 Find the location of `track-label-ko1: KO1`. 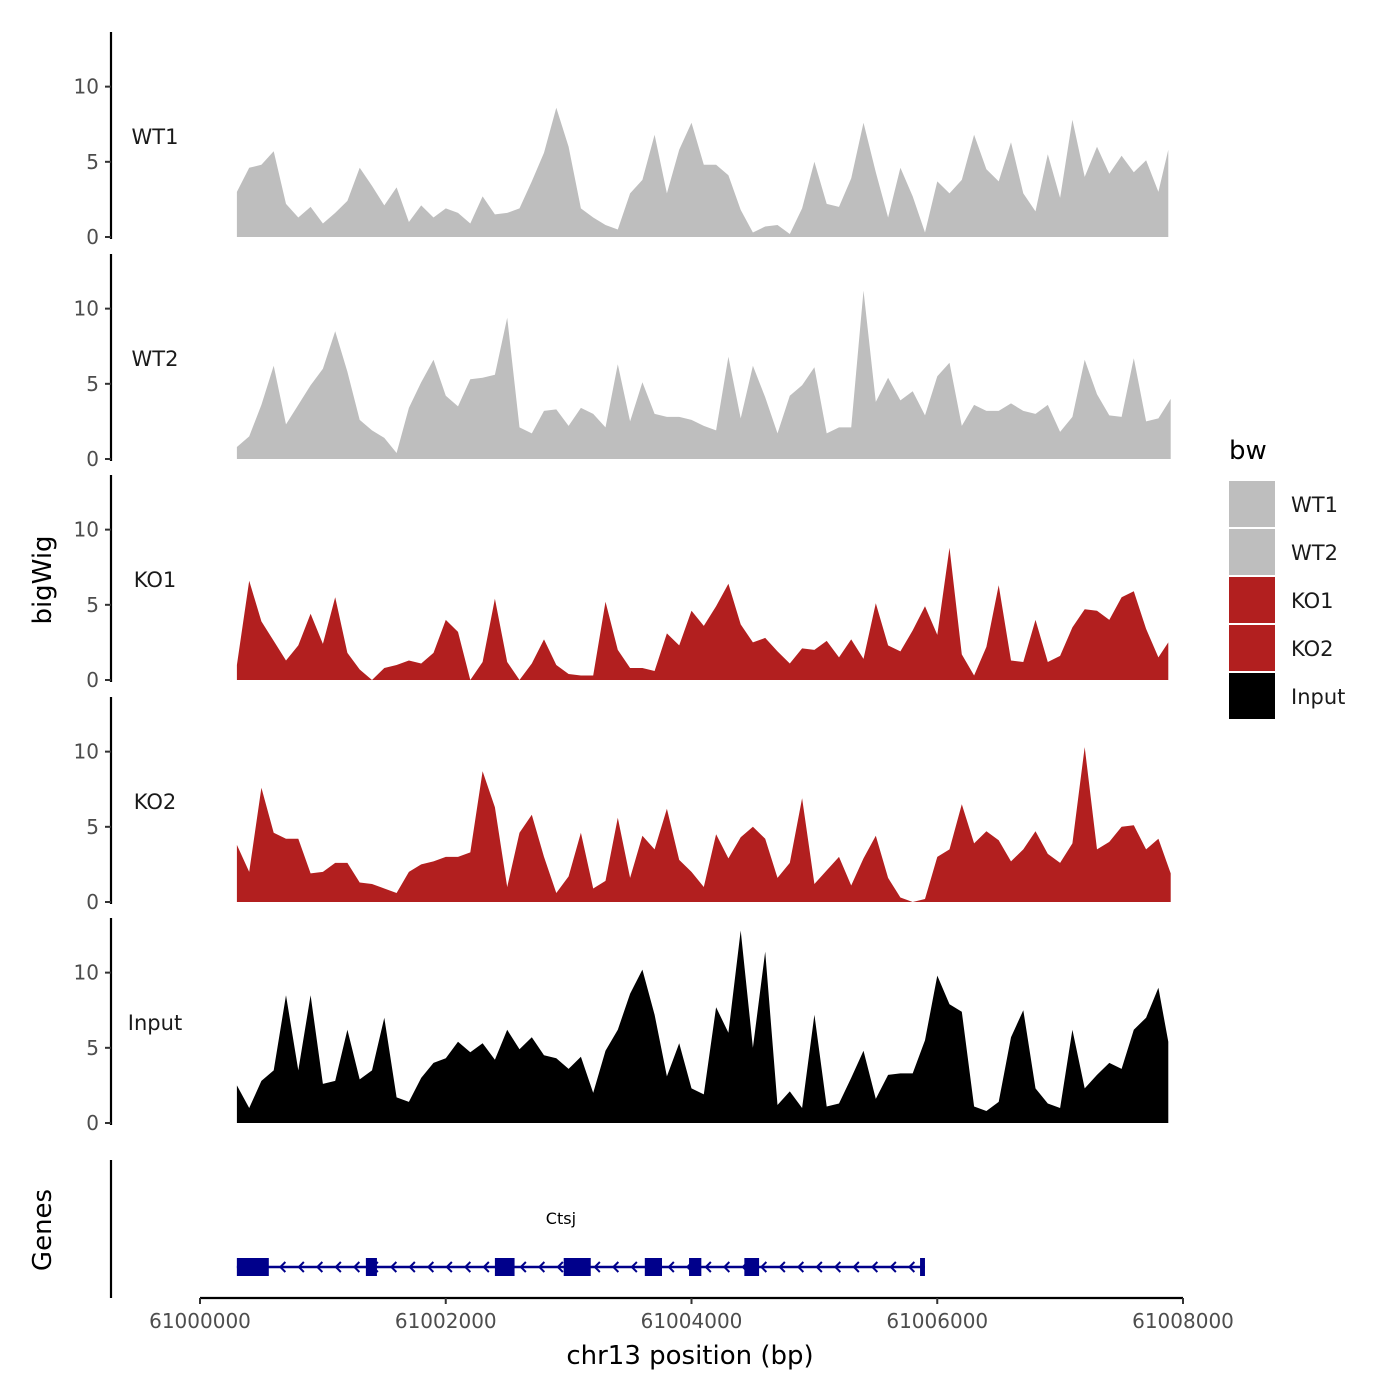

track-label-ko1: KO1 is located at coordinates (155, 580).